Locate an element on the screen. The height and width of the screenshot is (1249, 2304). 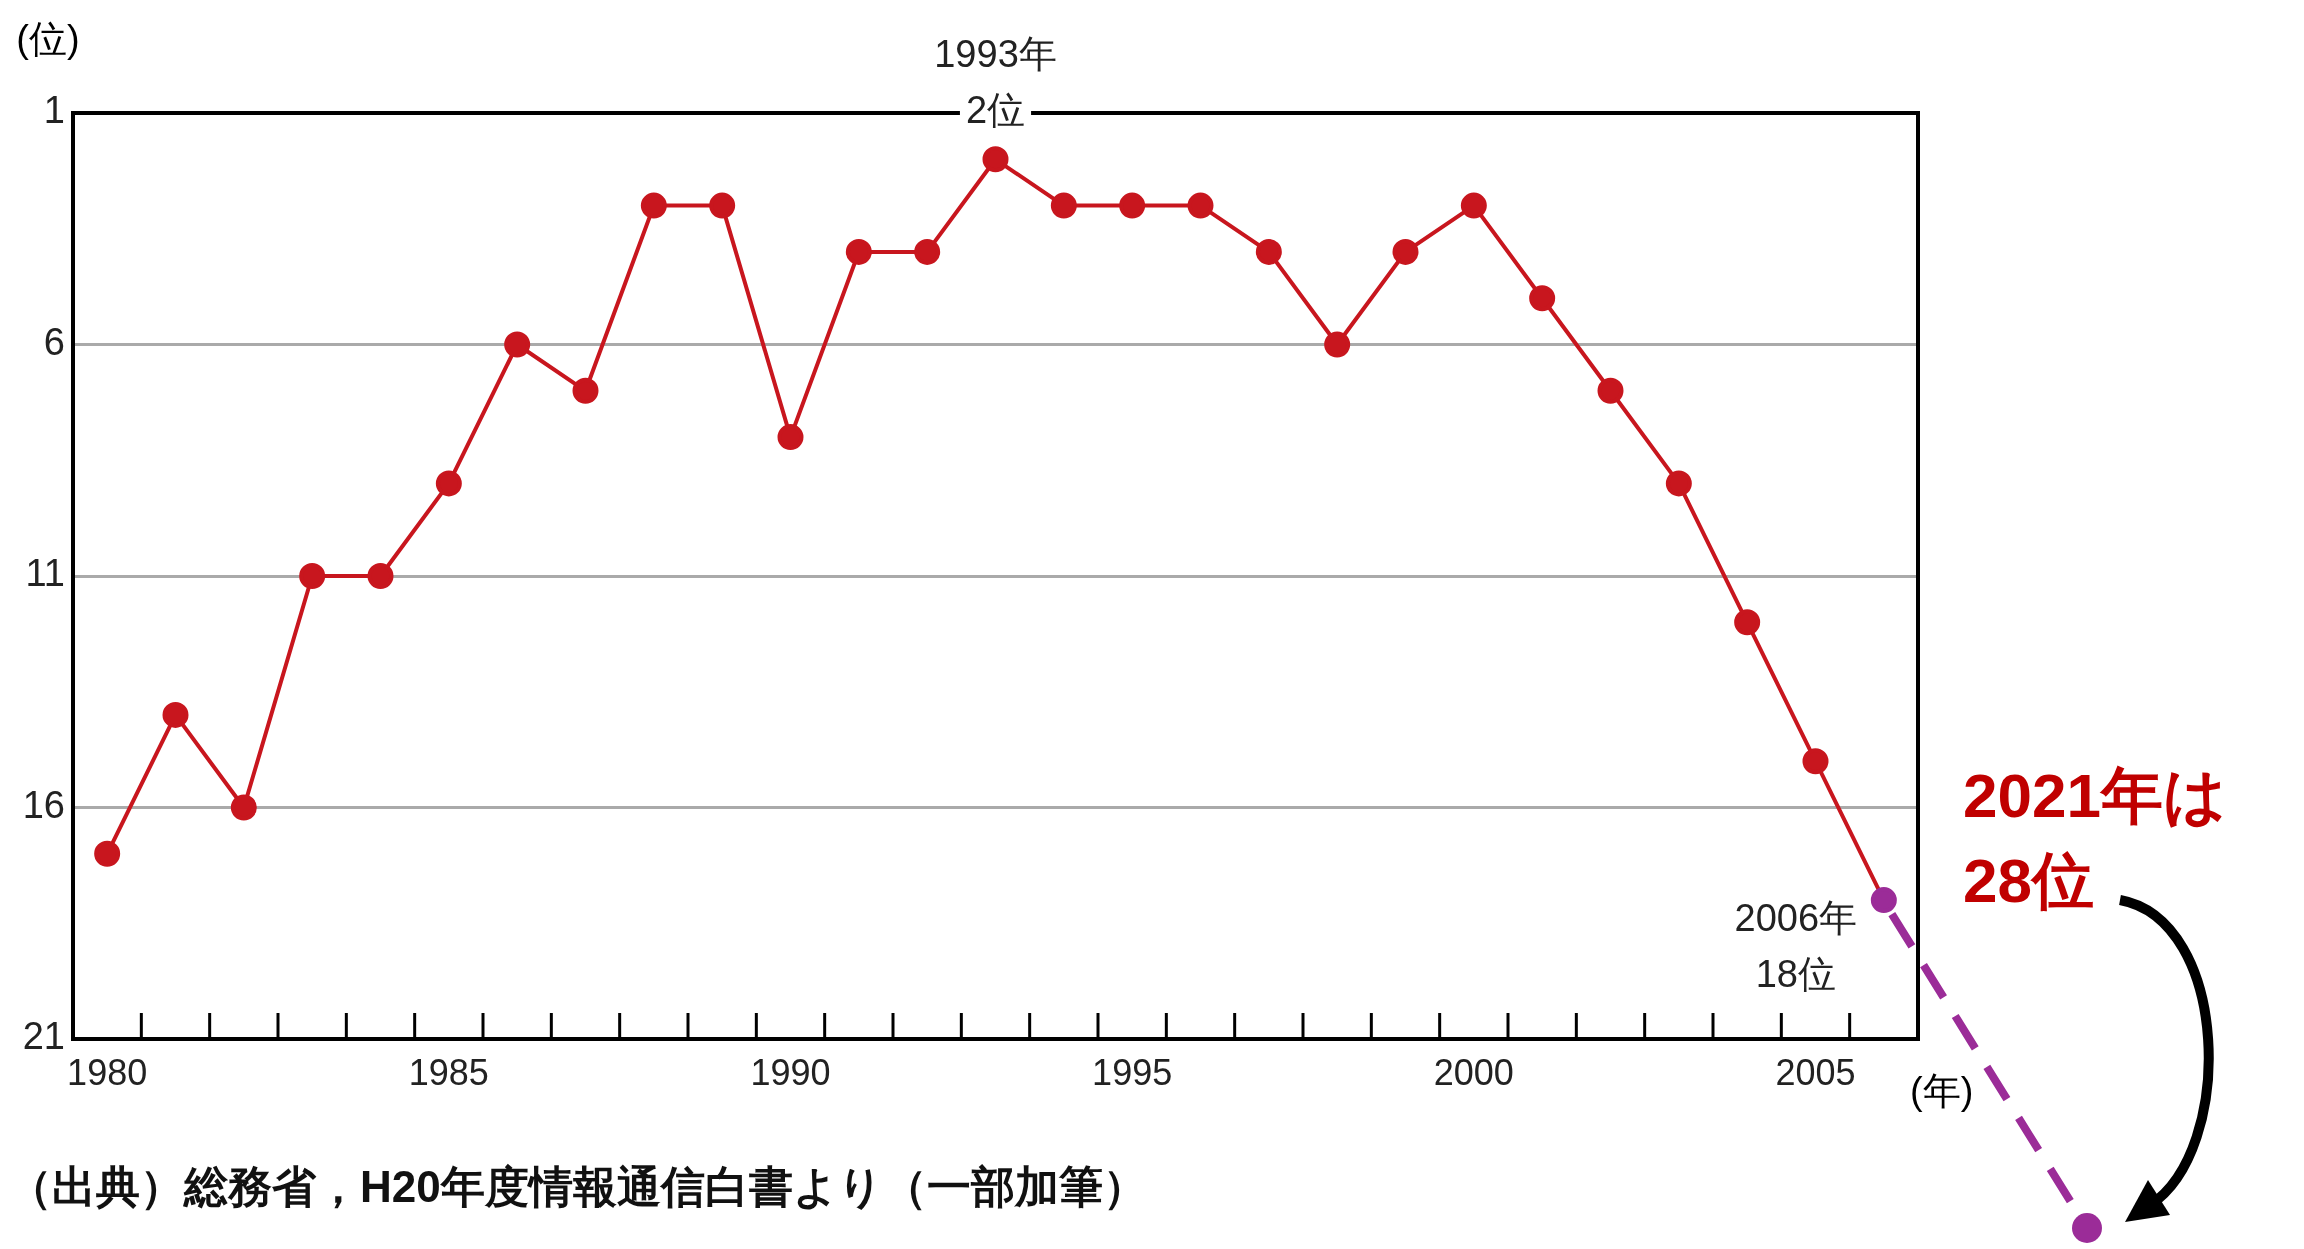
text: （出典）総務省，H20年度情報通信白書より（一部加筆） is located at coordinates (577, 1187).